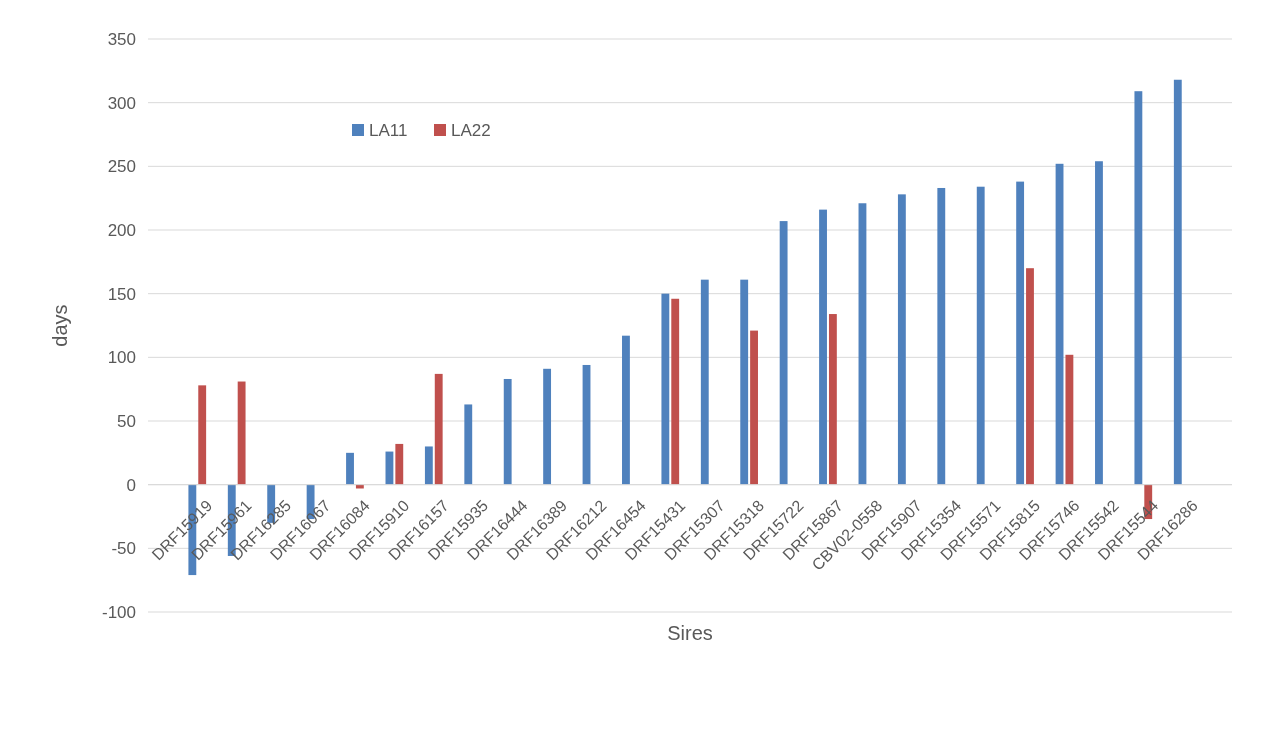  Describe the element at coordinates (126, 421) in the screenshot. I see `y-tick-label: 50` at that location.